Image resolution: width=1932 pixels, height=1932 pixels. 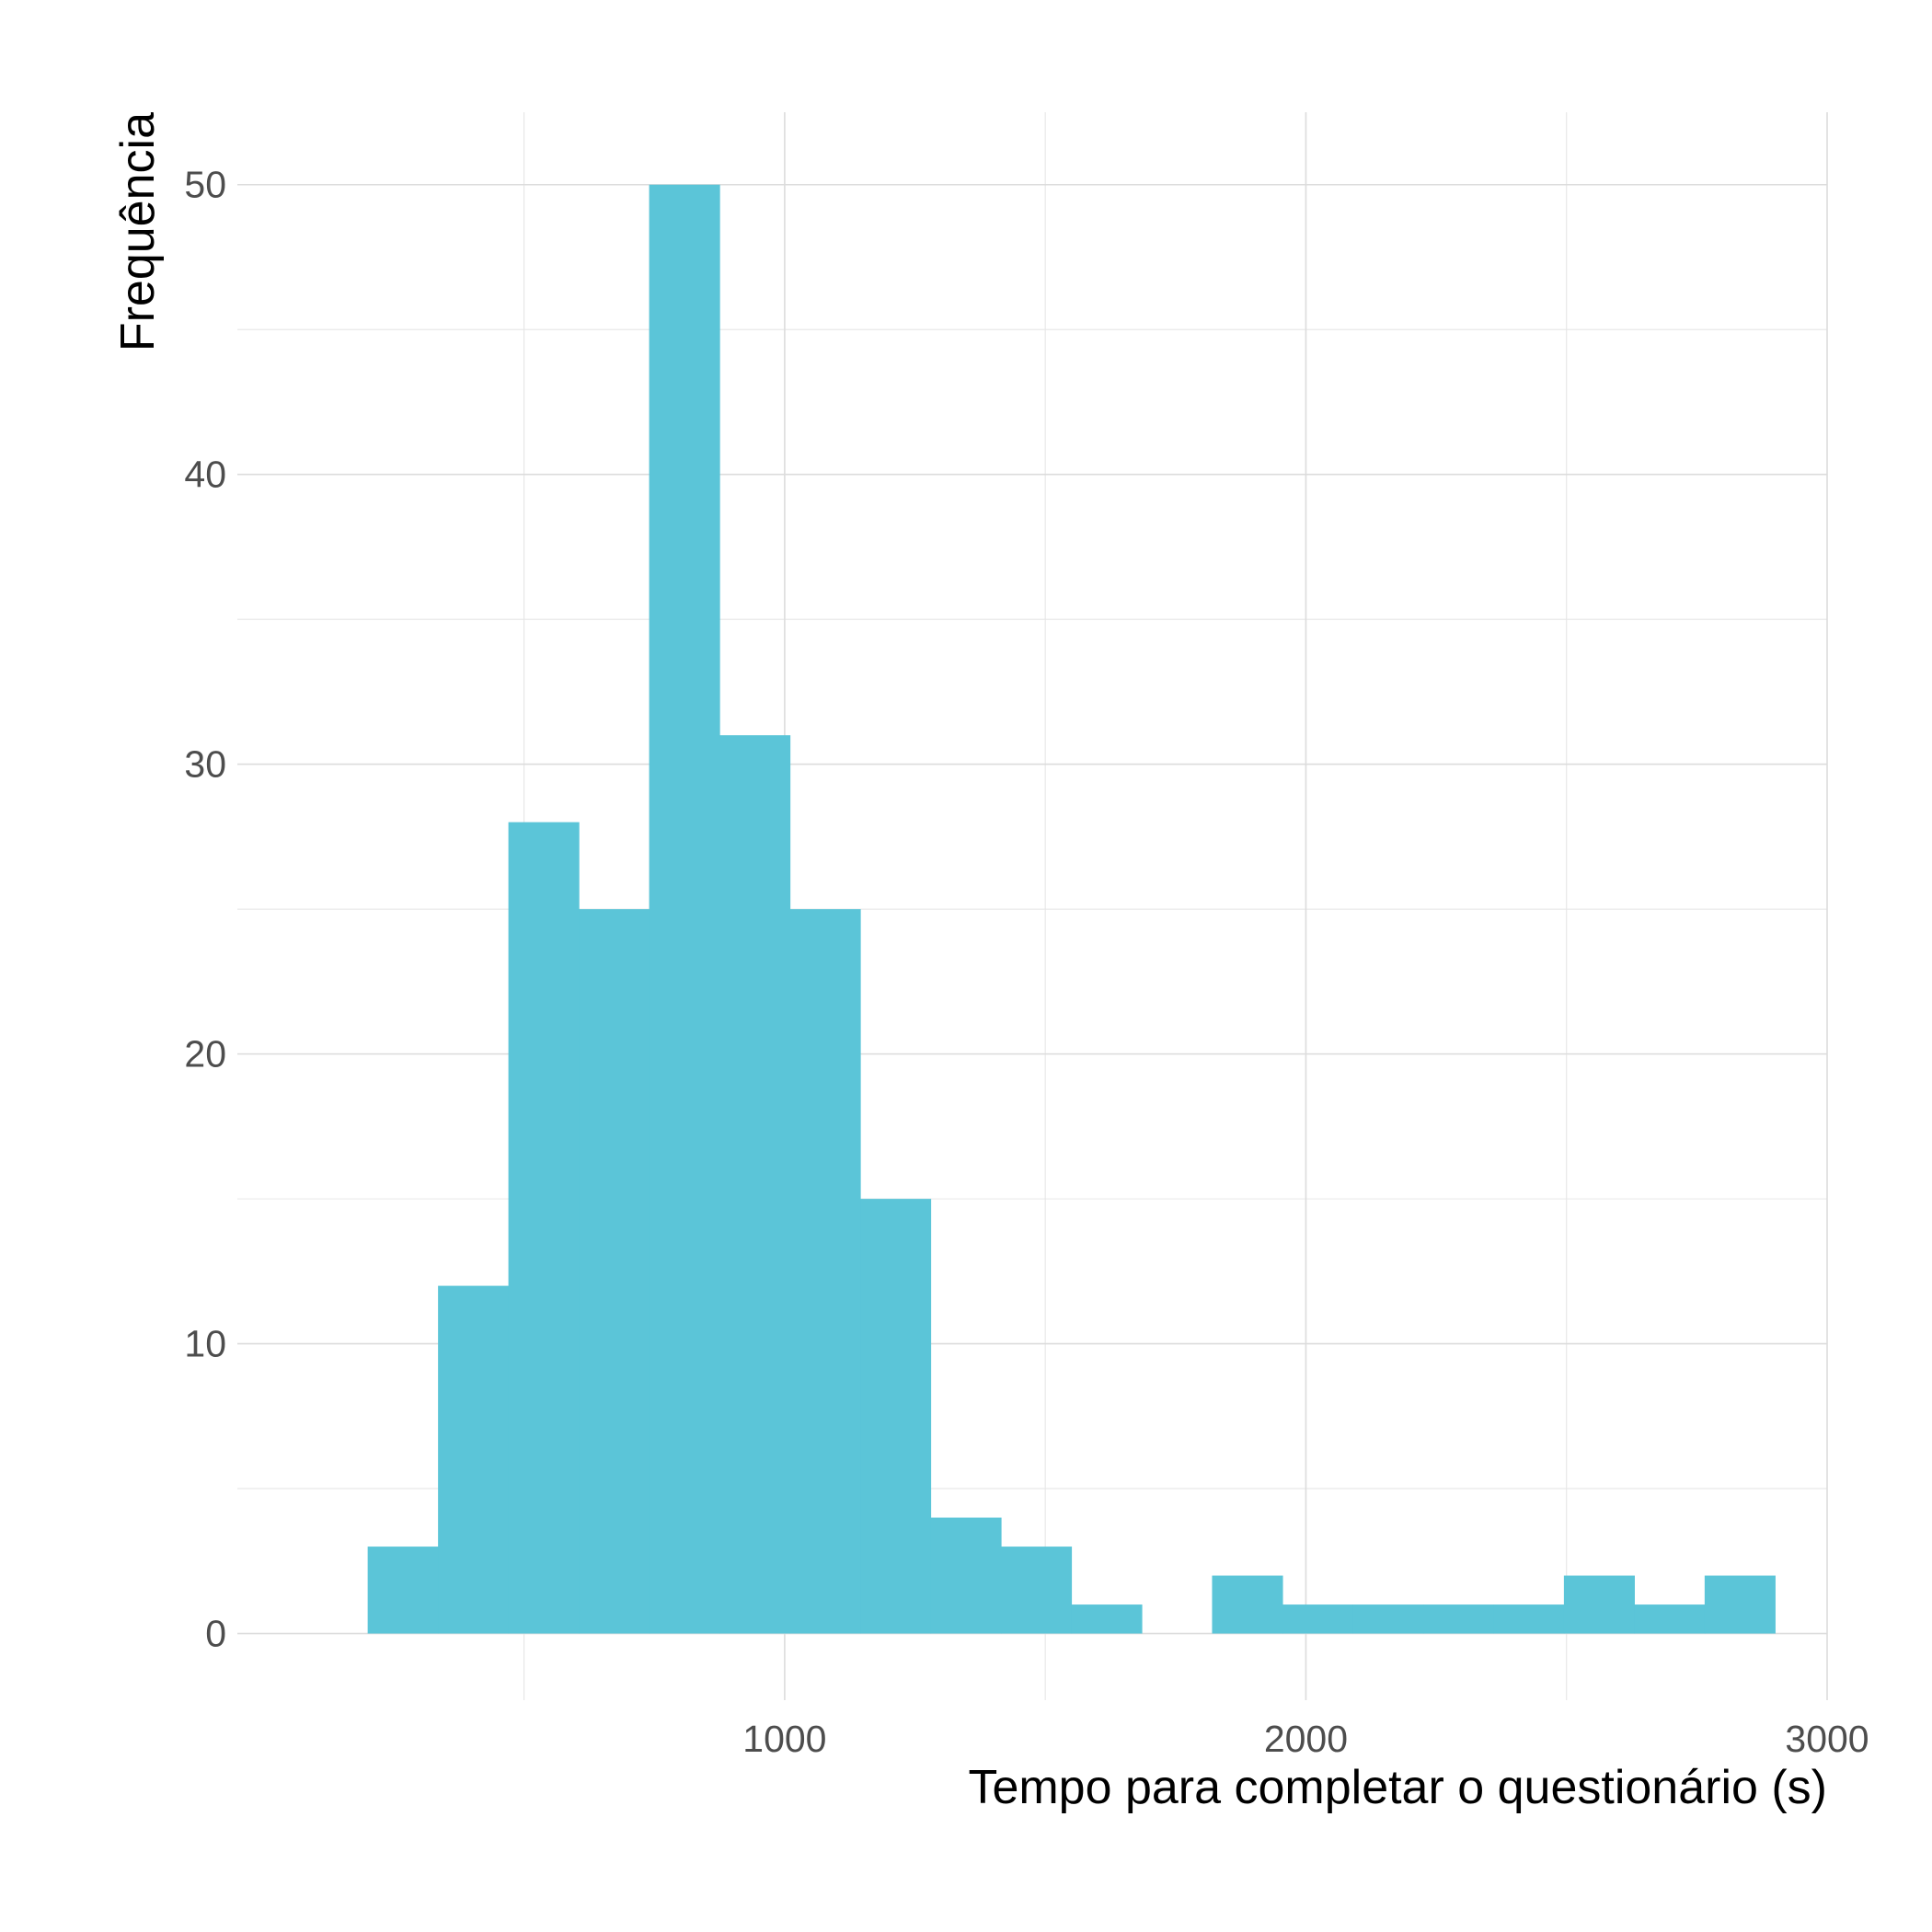 I want to click on y-tick-label: 40, so click(x=205, y=475).